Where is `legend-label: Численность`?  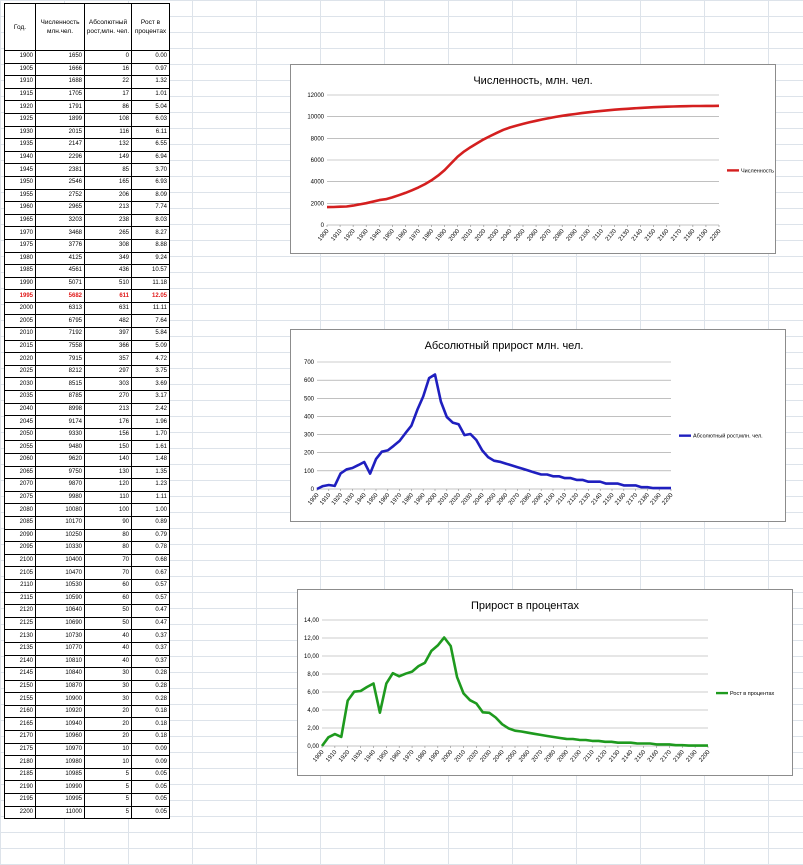 legend-label: Численность is located at coordinates (757, 171).